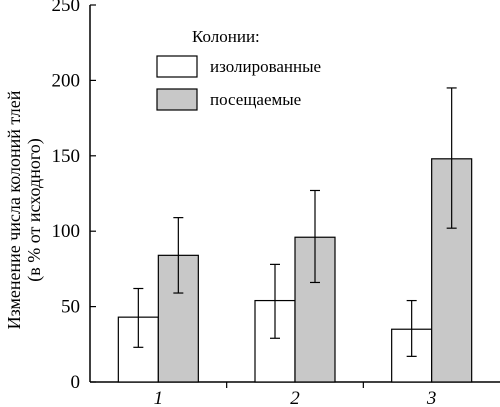 The height and width of the screenshot is (407, 500). Describe the element at coordinates (66, 8) in the screenshot. I see `y-tick-label: 250` at that location.